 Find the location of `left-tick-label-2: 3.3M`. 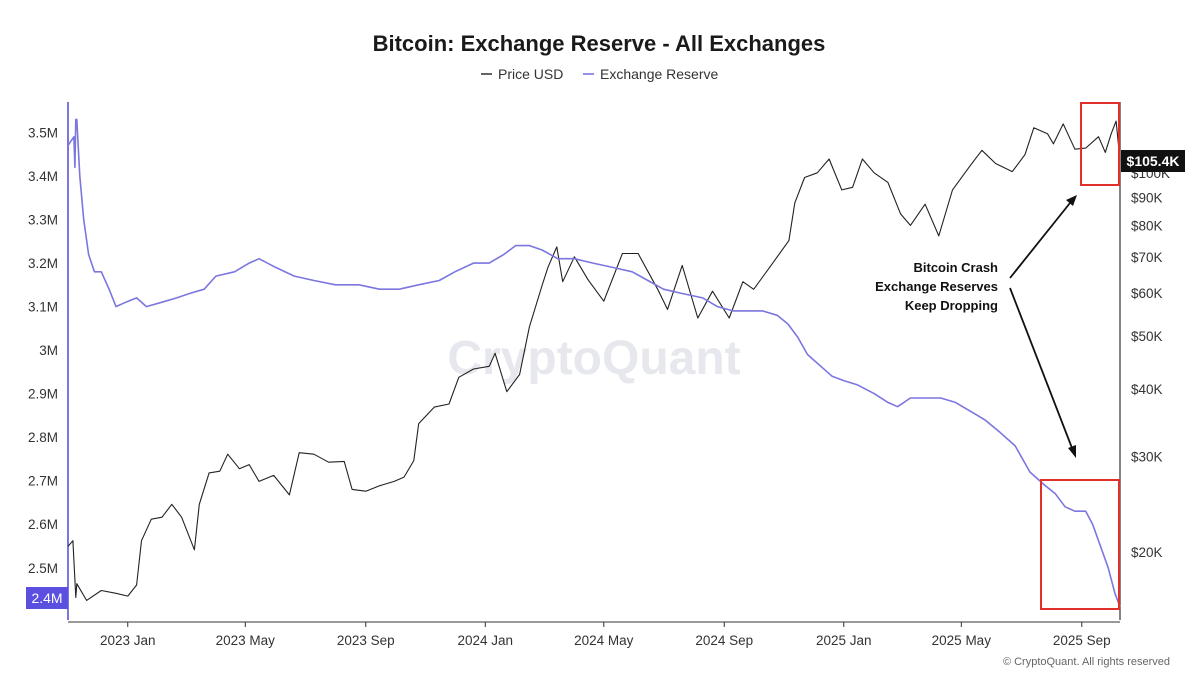

left-tick-label-2: 3.3M is located at coordinates (43, 220).